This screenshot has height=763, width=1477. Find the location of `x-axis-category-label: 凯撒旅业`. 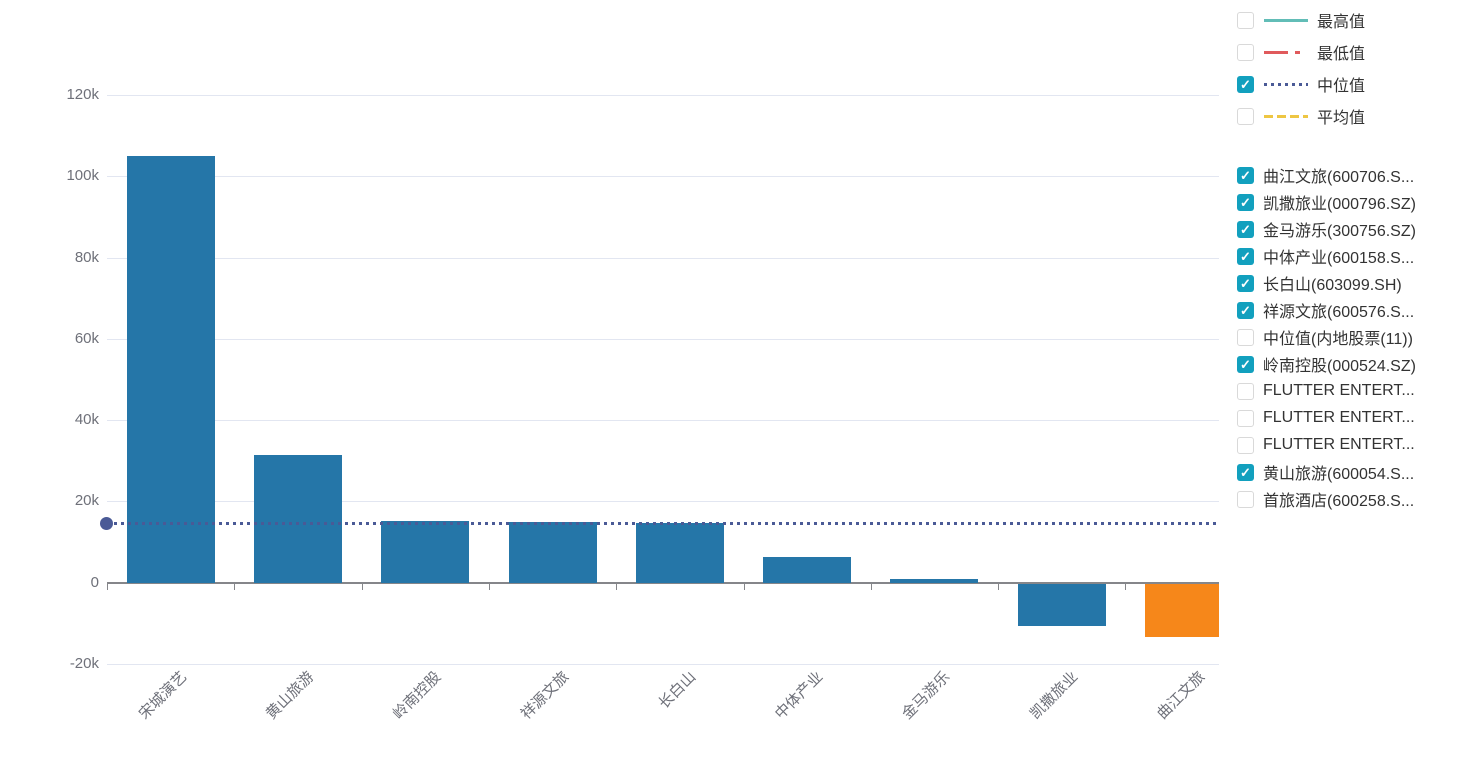

x-axis-category-label: 凯撒旅业 is located at coordinates (1054, 695).